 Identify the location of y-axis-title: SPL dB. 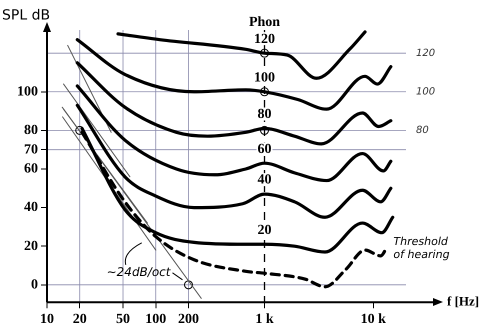
(26, 16).